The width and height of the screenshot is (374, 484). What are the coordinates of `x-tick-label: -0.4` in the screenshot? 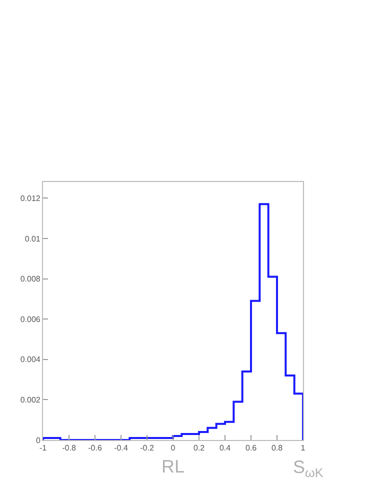 It's located at (121, 448).